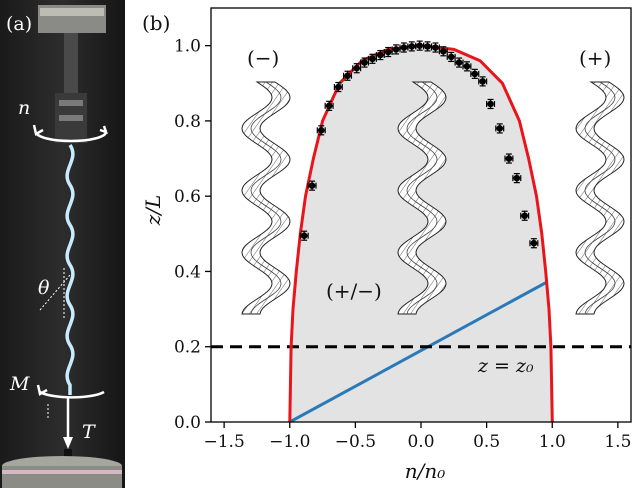 Image resolution: width=640 pixels, height=488 pixels. Describe the element at coordinates (156, 23) in the screenshot. I see `panel-b-label: (b)` at that location.